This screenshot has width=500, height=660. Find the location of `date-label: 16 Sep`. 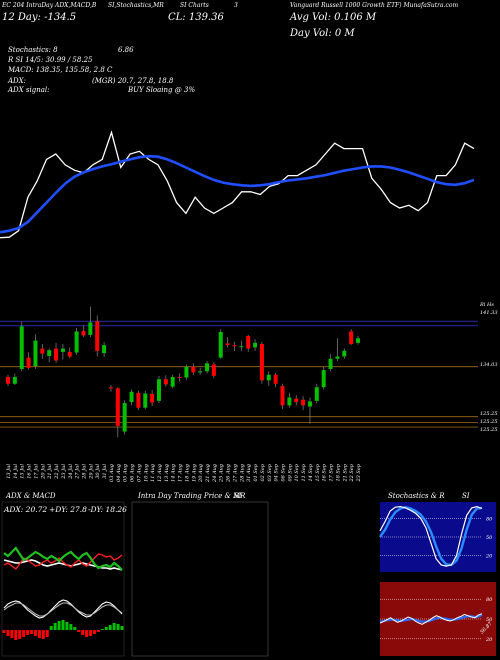

date-label: 16 Sep is located at coordinates (325, 472).